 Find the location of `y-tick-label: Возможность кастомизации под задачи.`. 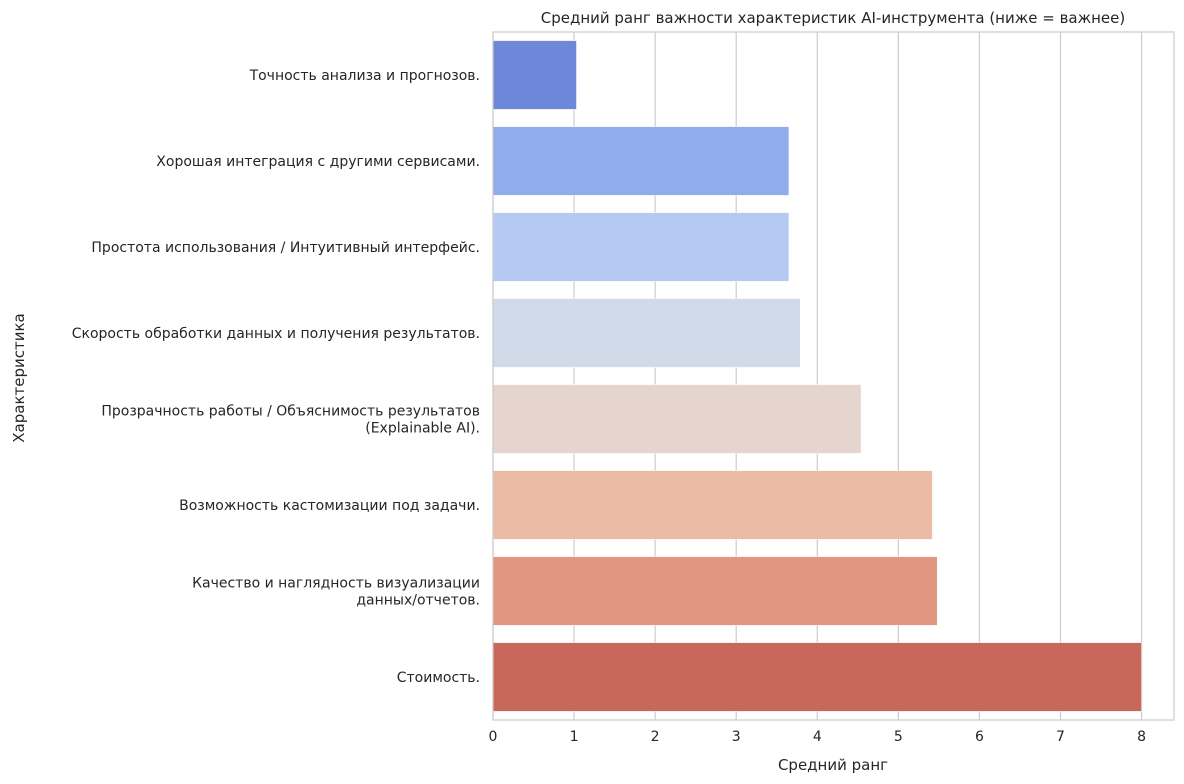

y-tick-label: Возможность кастомизации под задачи. is located at coordinates (329, 506).